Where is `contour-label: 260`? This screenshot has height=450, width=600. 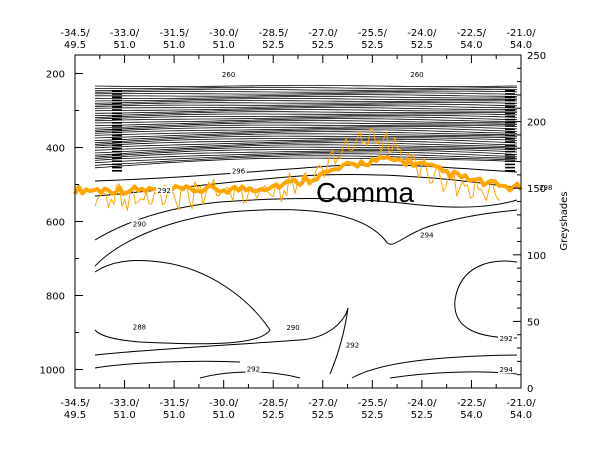 contour-label: 260 is located at coordinates (416, 75).